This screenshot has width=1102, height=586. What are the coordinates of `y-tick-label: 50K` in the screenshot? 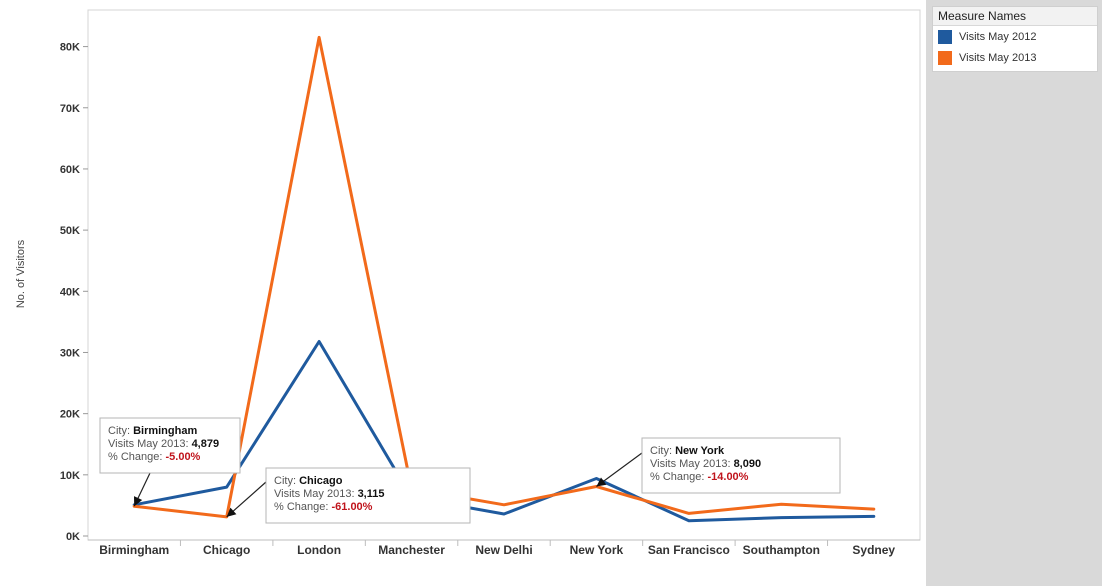 It's located at (70, 231).